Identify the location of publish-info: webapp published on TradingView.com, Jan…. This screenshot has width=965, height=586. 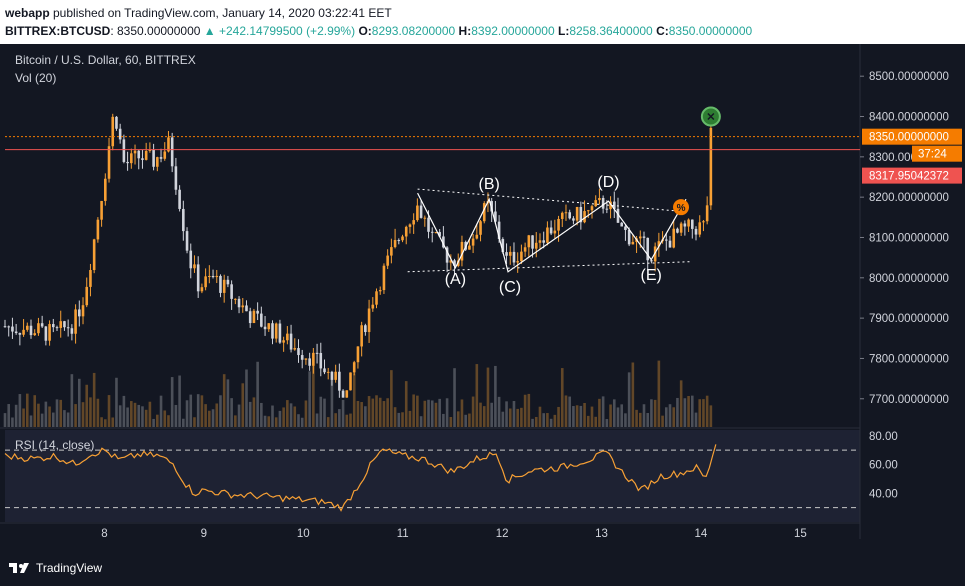
(198, 13).